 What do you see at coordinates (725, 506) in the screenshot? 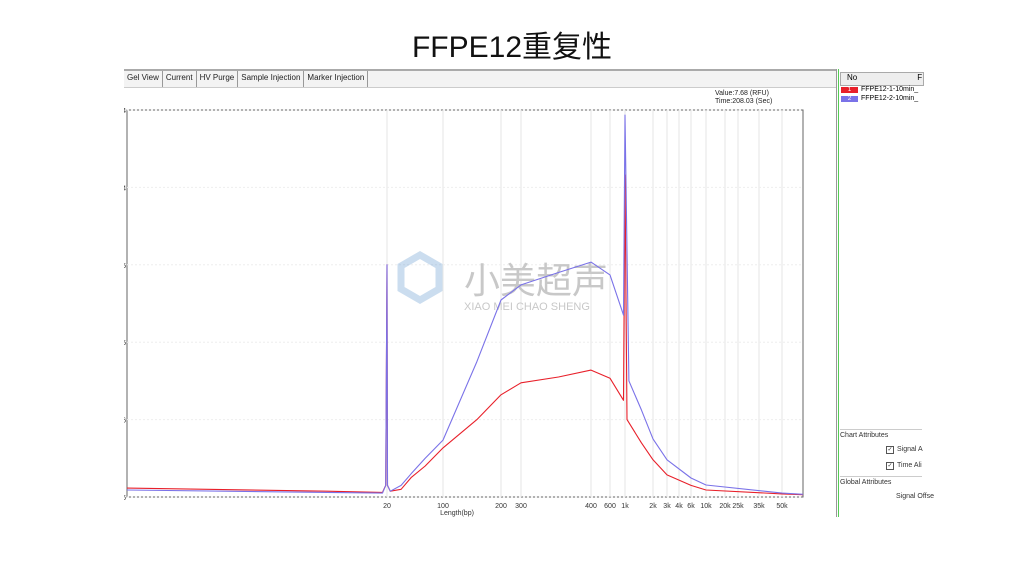
I see `x-tick-label: 20k` at bounding box center [725, 506].